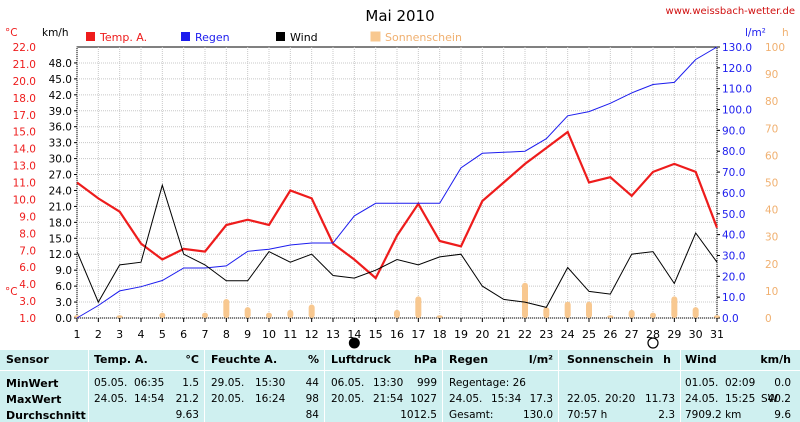  Describe the element at coordinates (469, 359) in the screenshot. I see `rain-header: Regen` at that location.